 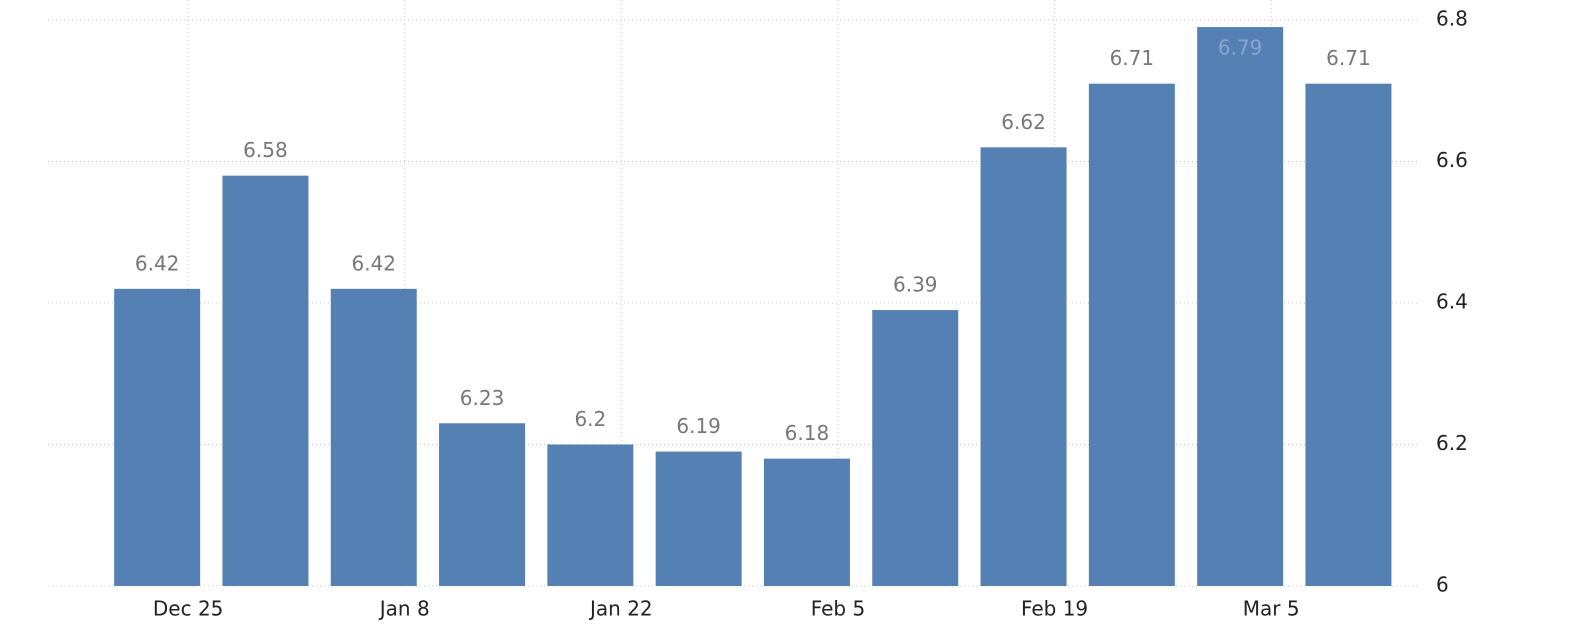 What do you see at coordinates (1452, 443) in the screenshot?
I see `y-tick-label: 6.2` at bounding box center [1452, 443].